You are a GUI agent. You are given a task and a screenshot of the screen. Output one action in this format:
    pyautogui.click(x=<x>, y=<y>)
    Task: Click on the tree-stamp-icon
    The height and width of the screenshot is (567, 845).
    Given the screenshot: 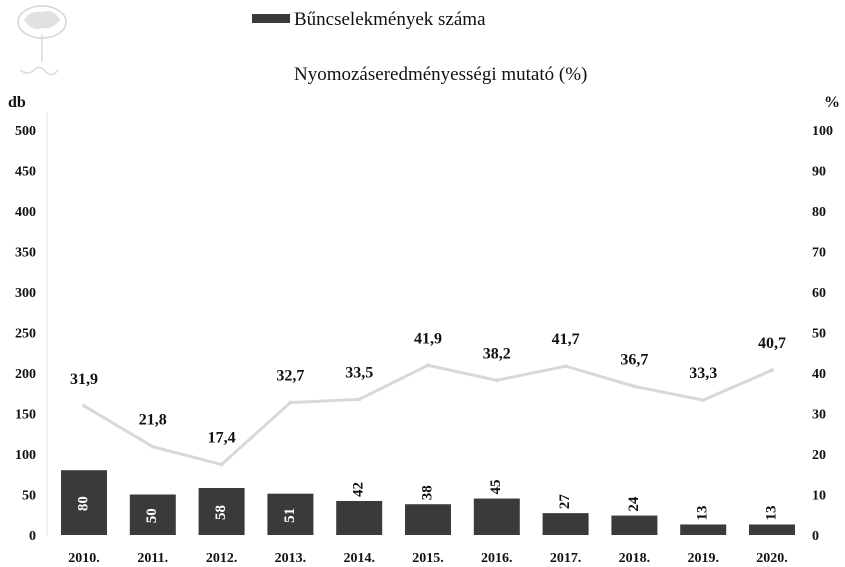 What is the action you would take?
    pyautogui.click(x=42, y=40)
    